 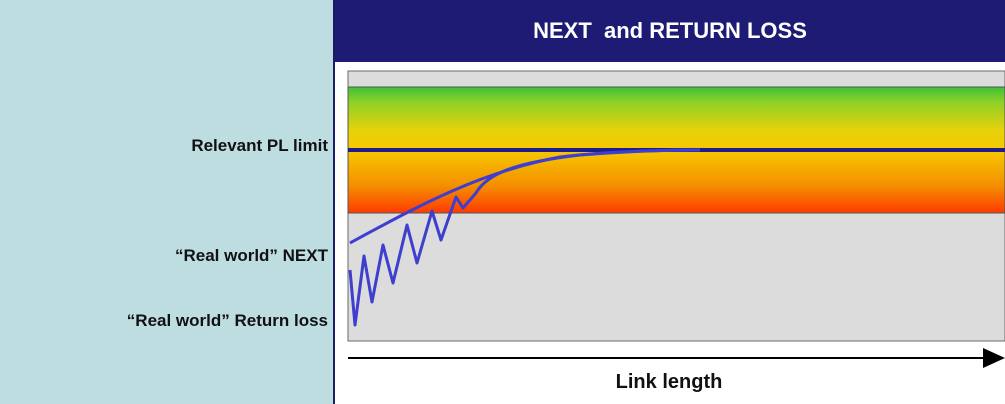 I want to click on return-loss-label: “Real world” Return loss, so click(x=227, y=320).